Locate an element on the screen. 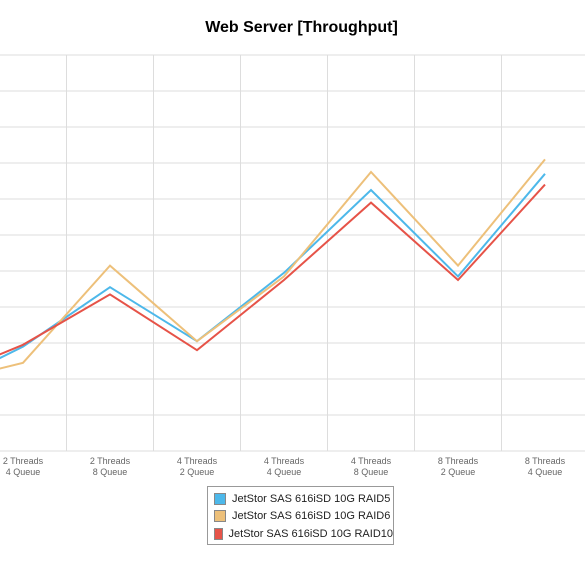 Image resolution: width=585 pixels, height=566 pixels. legend-item: JetStor SAS 616iSD 10G RAID10 is located at coordinates (303, 534).